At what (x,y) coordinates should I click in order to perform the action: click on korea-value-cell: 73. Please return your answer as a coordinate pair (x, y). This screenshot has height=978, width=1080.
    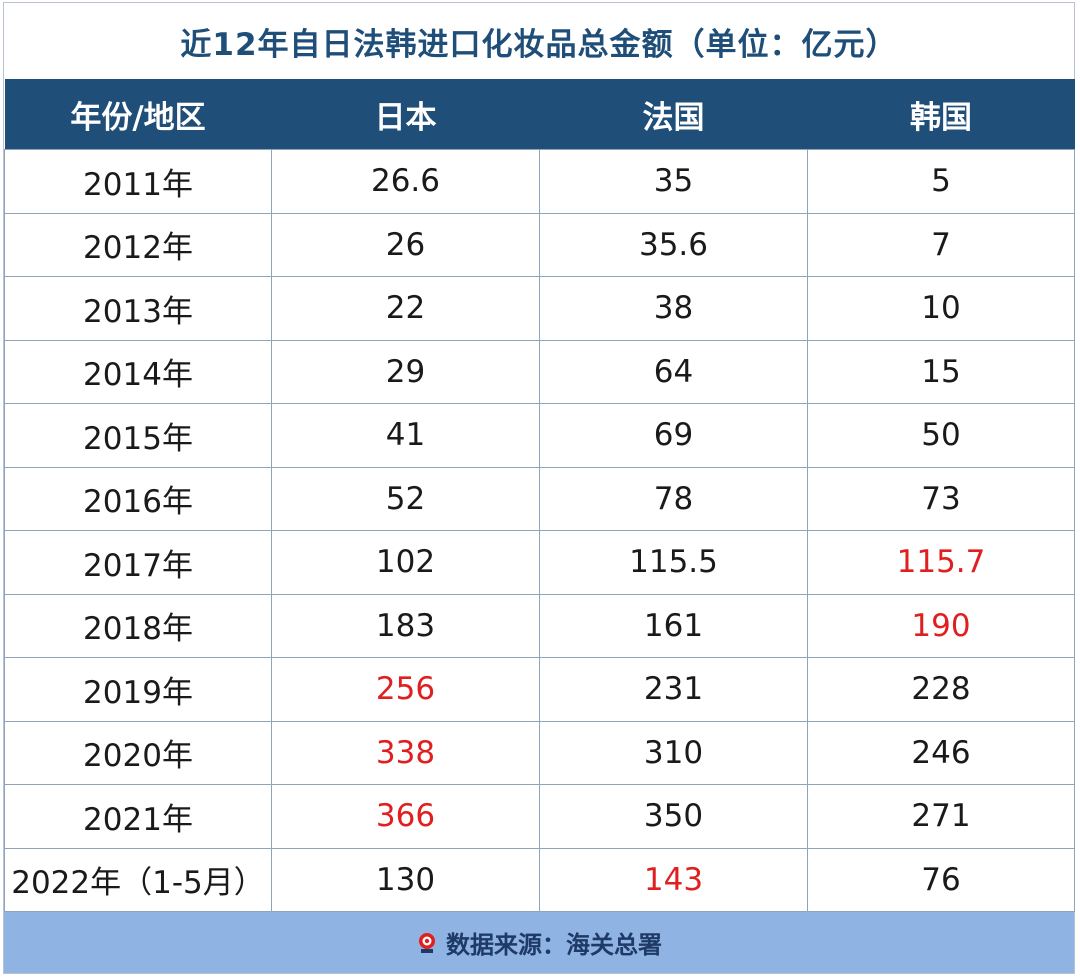
    Looking at the image, I should click on (941, 498).